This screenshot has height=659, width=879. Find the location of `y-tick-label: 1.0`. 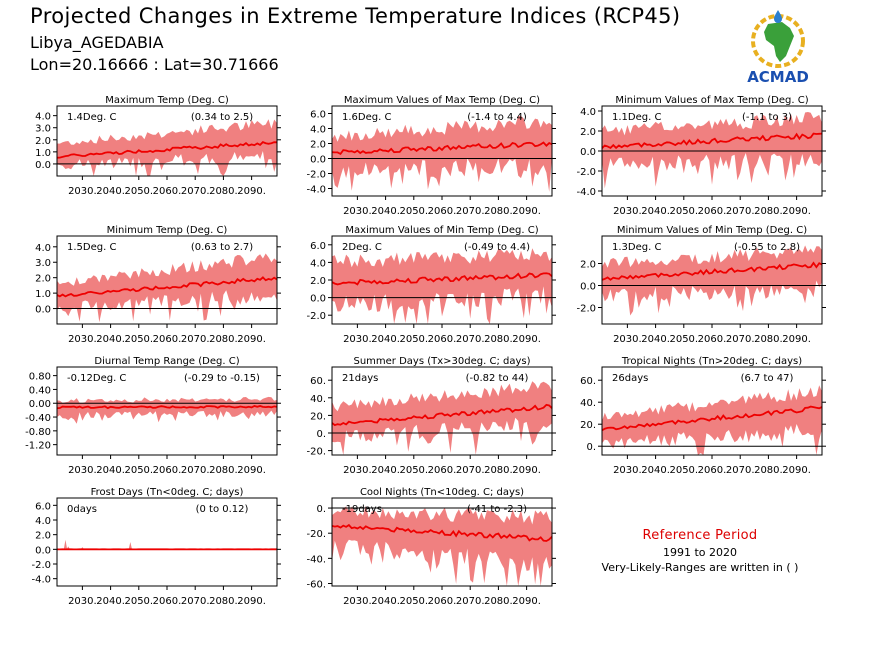

y-tick-label: 1.0 is located at coordinates (43, 153).